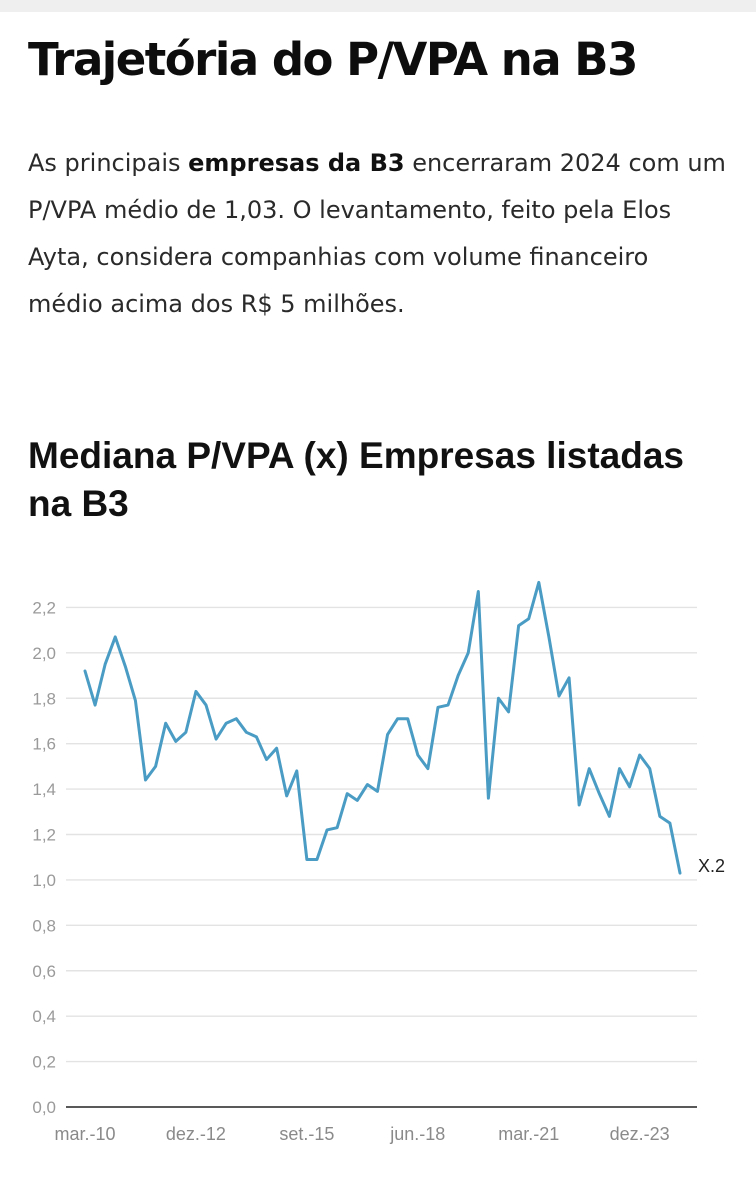 The image size is (756, 1200). What do you see at coordinates (108, 163) in the screenshot?
I see `lead-text-start: As principais` at bounding box center [108, 163].